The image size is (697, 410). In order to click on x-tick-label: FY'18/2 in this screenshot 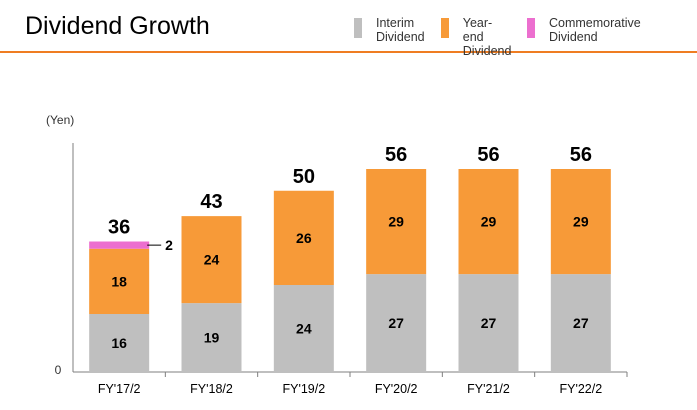, I will do `click(211, 389)`.